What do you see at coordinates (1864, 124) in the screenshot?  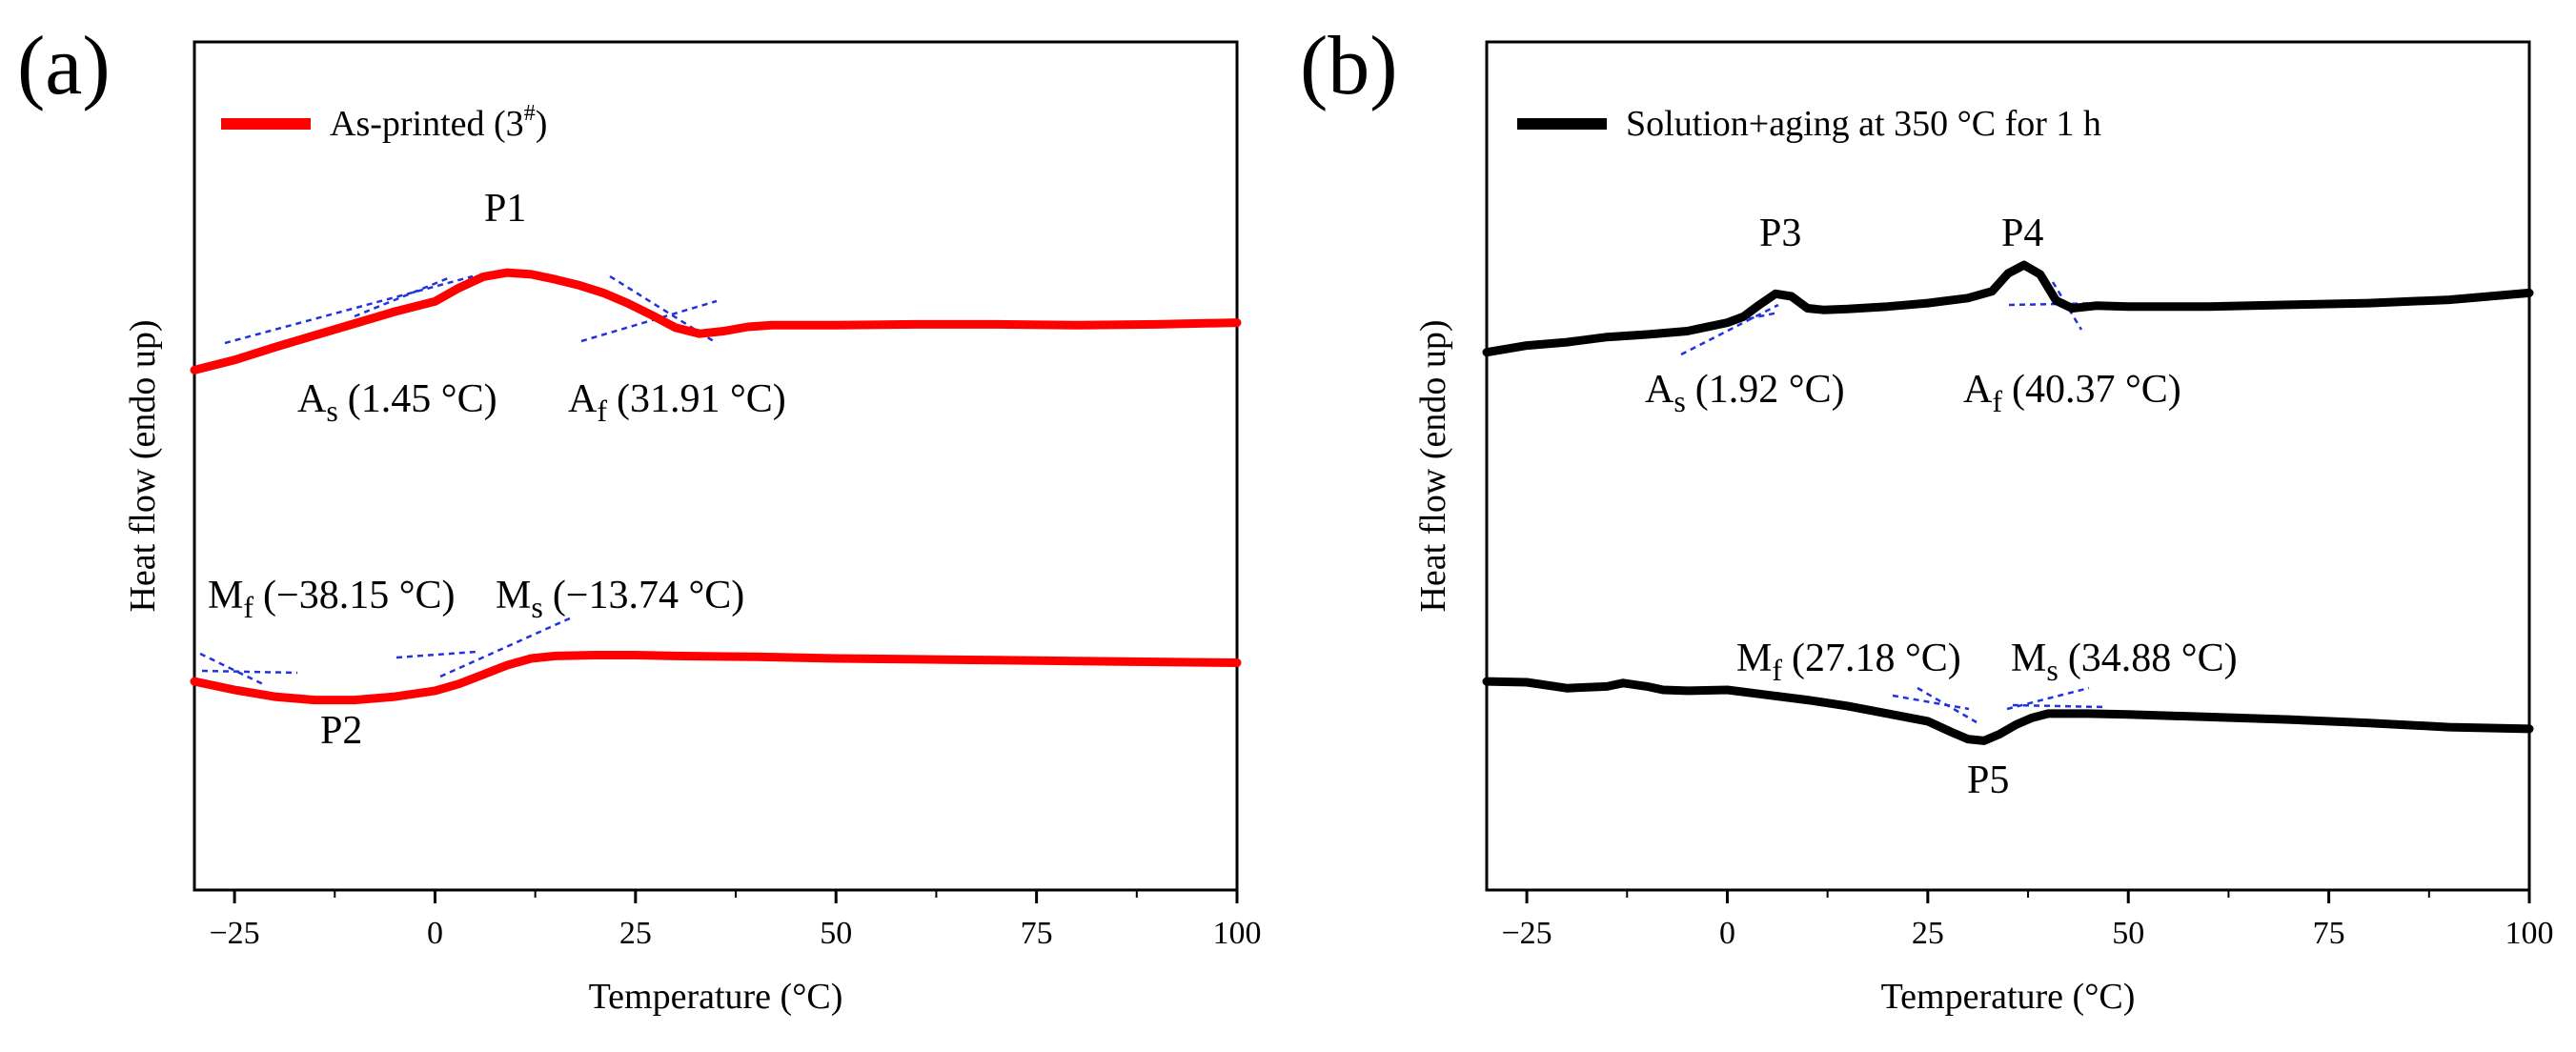 I see `panel-b-legend-text: Solution+aging at 350 °C for 1 h` at bounding box center [1864, 124].